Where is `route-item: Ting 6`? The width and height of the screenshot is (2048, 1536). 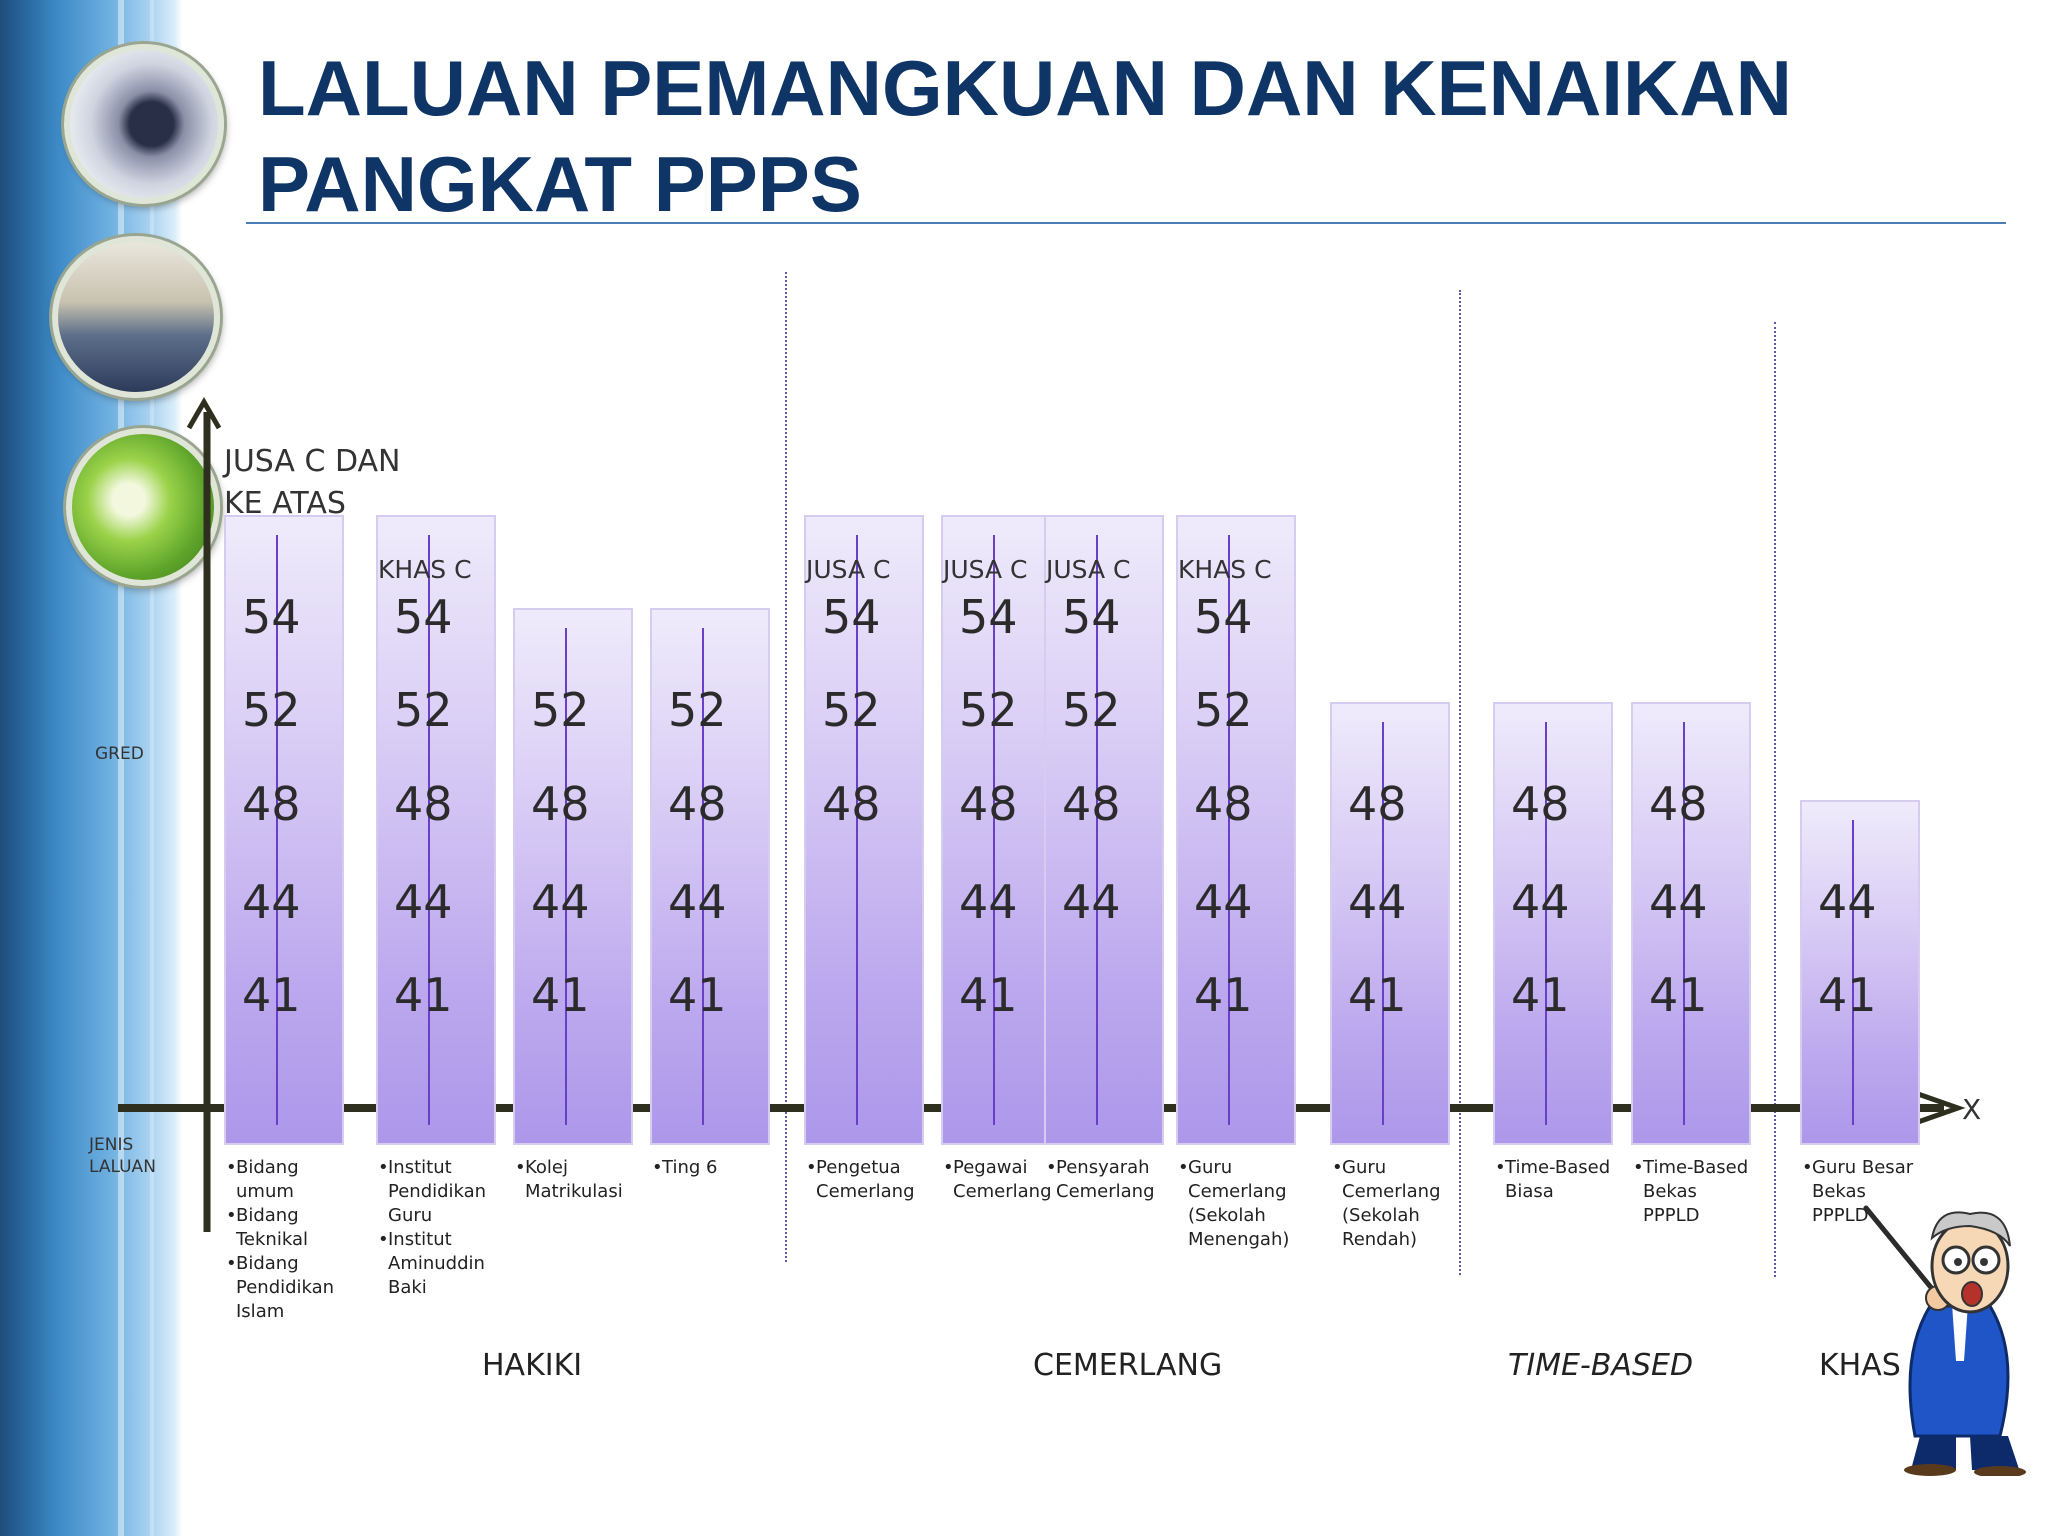
route-item: Ting 6 is located at coordinates (717, 1168).